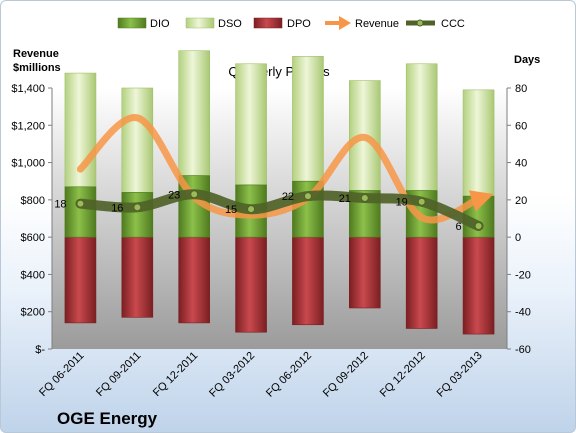 Image resolution: width=576 pixels, height=433 pixels. What do you see at coordinates (132, 23) in the screenshot?
I see `legend-swatch-dio` at bounding box center [132, 23].